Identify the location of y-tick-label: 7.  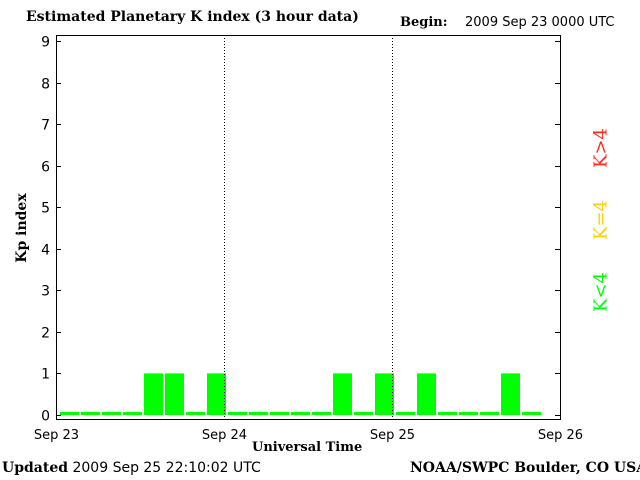
(45, 126).